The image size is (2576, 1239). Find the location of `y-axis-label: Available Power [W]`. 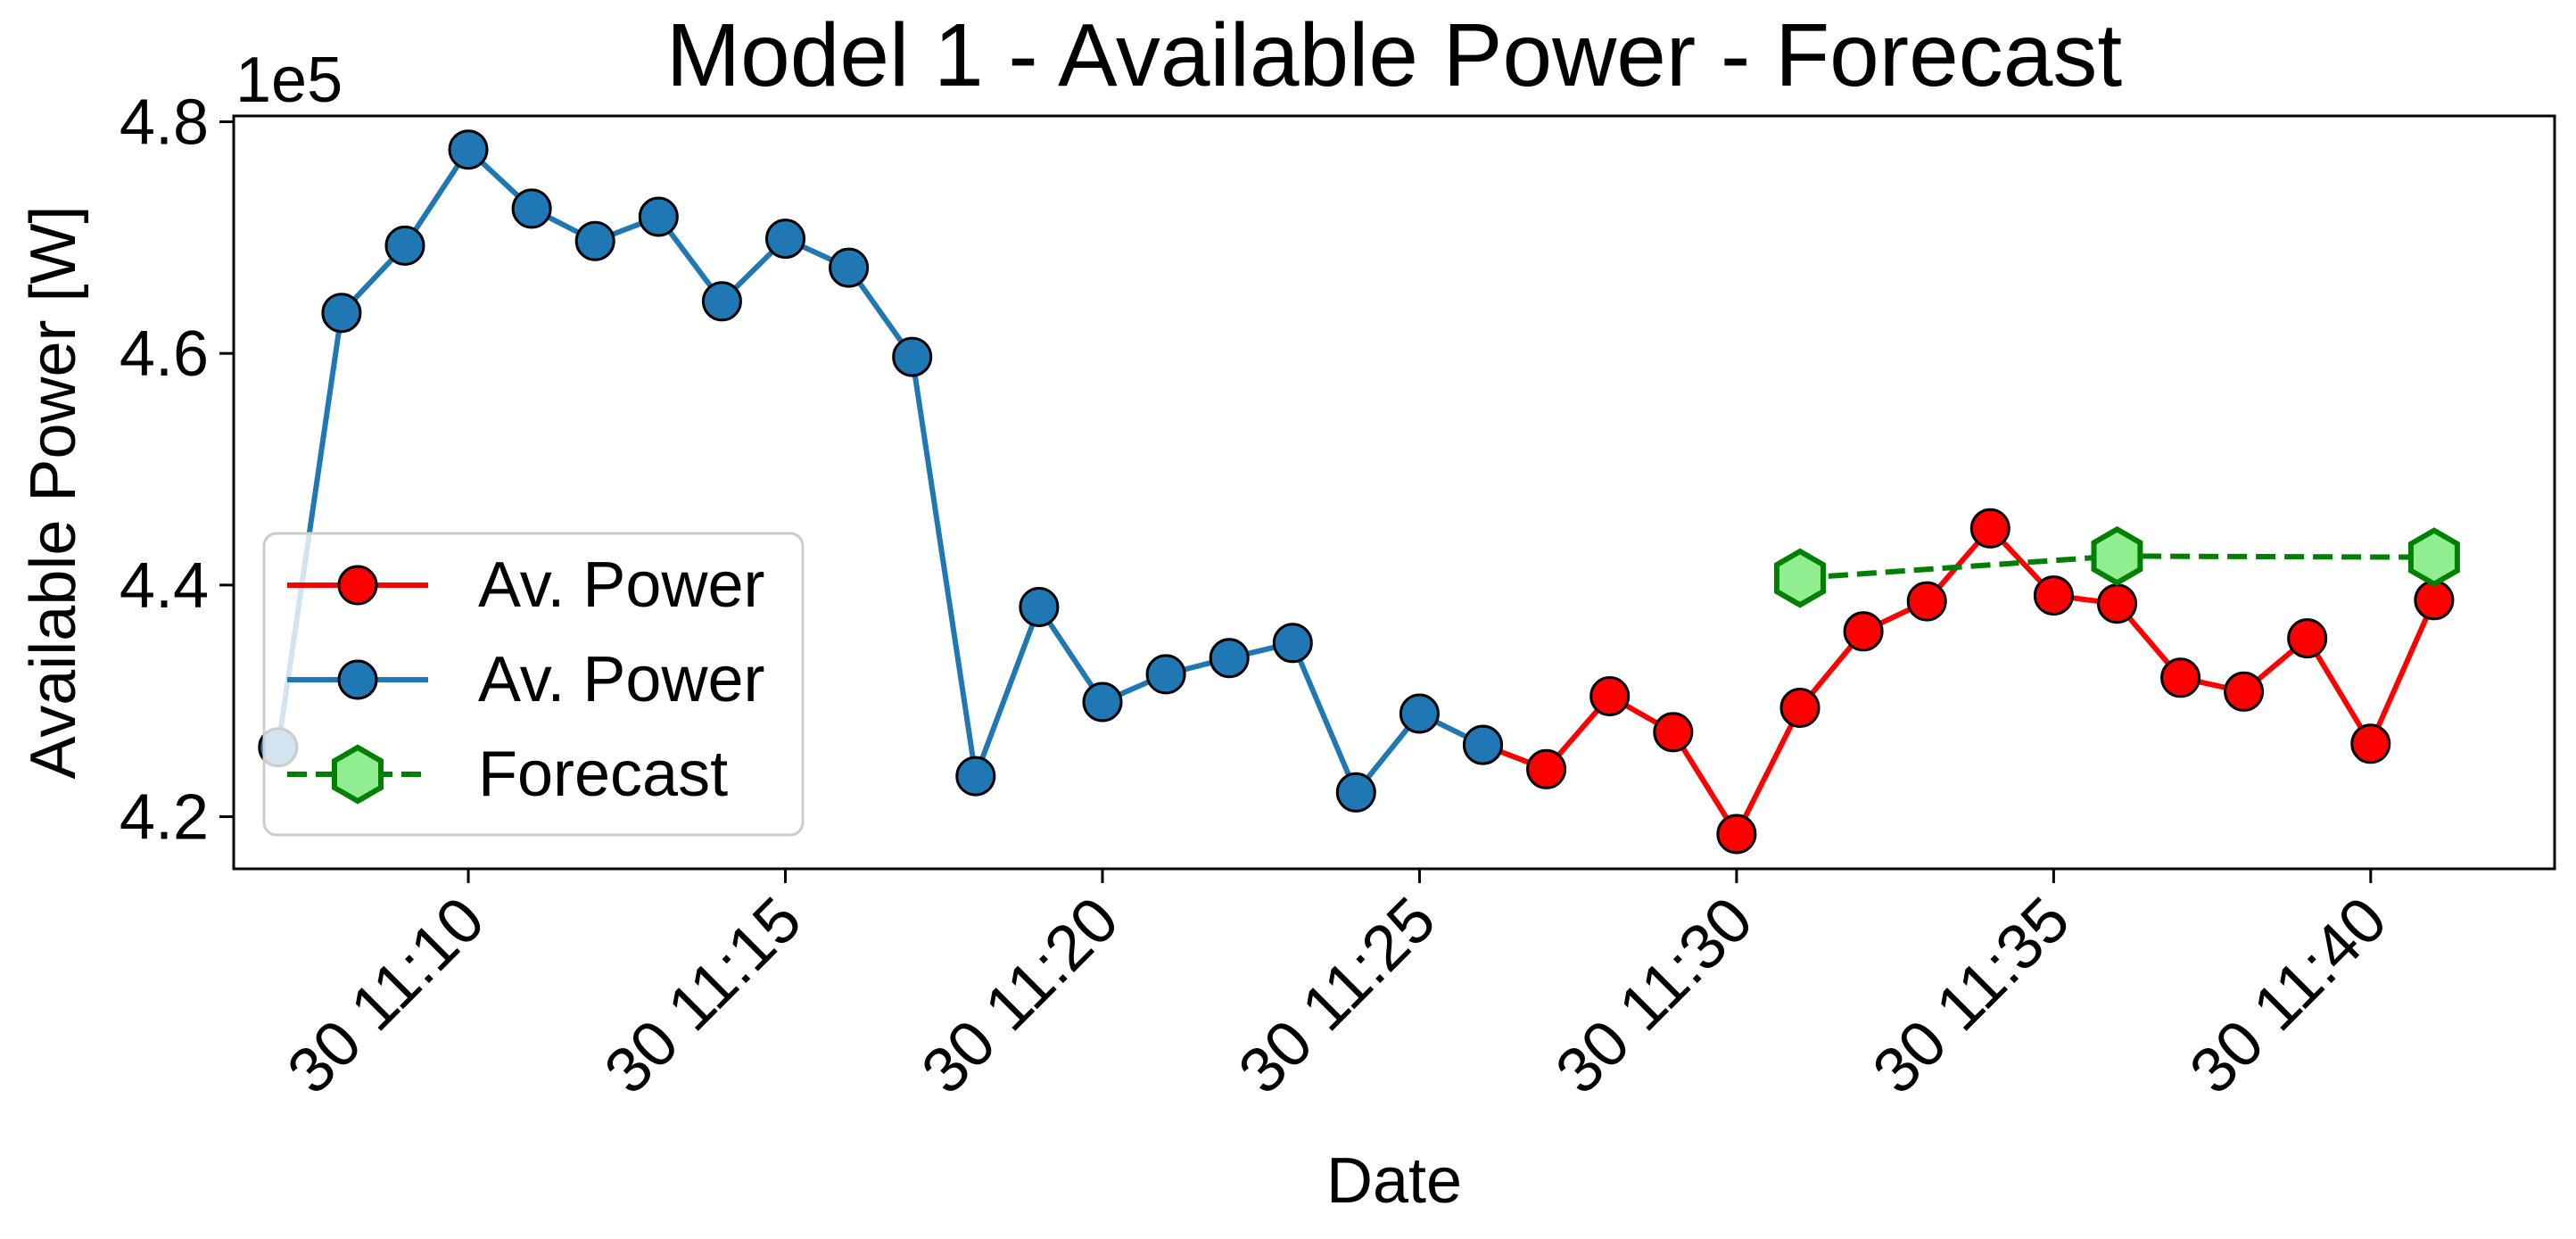

y-axis-label: Available Power [W] is located at coordinates (54, 493).